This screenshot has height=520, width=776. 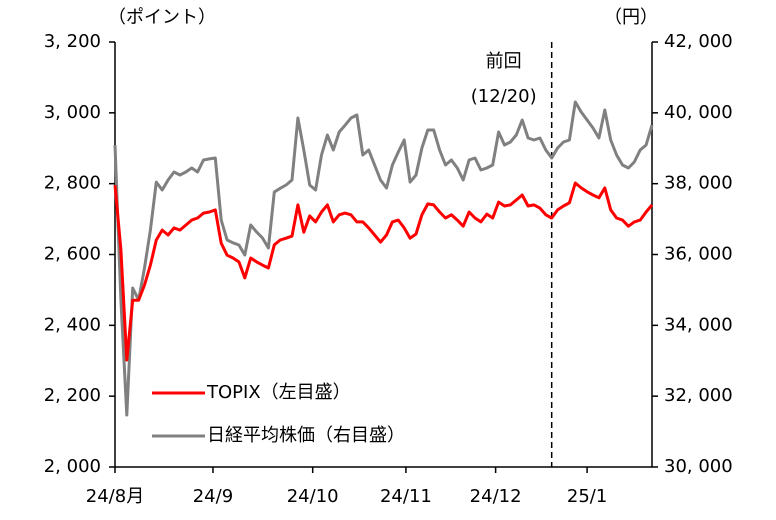 I want to click on y2-tick-label: 30, 000, so click(x=698, y=466).